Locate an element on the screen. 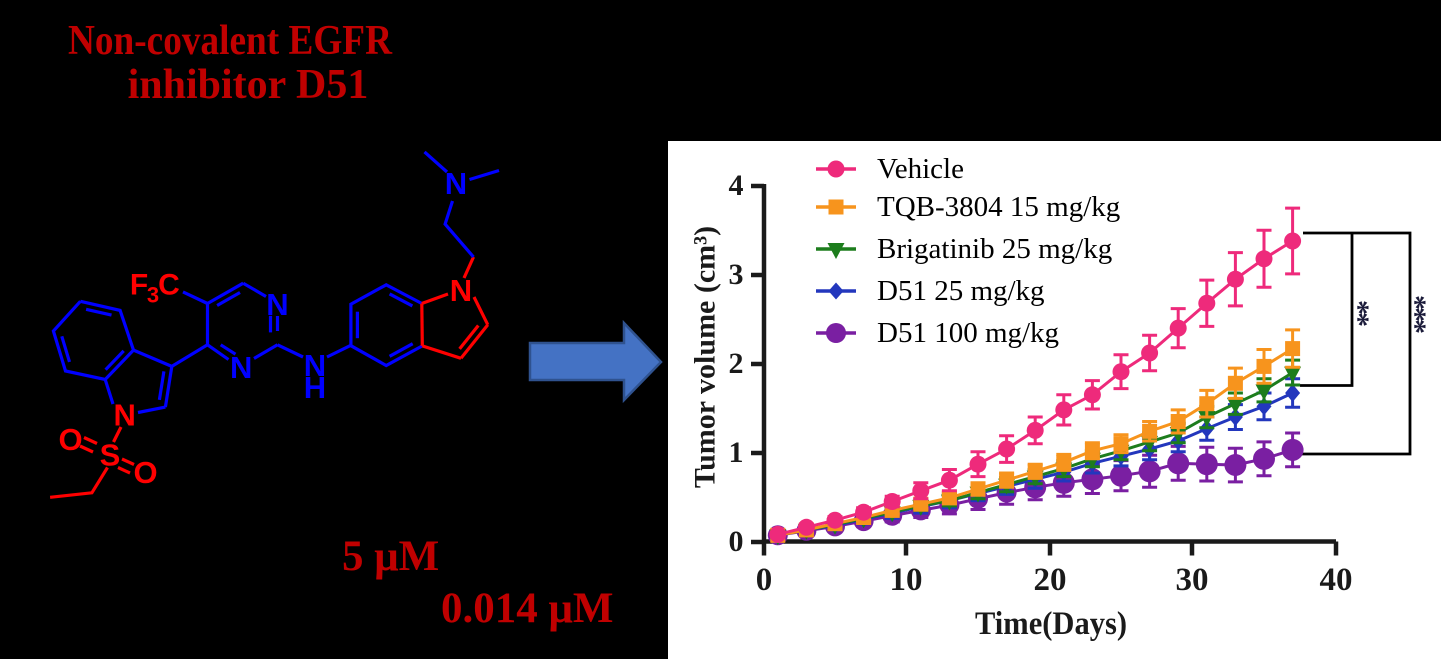 This screenshot has height=659, width=1441. svg-text: F is located at coordinates (139, 285).